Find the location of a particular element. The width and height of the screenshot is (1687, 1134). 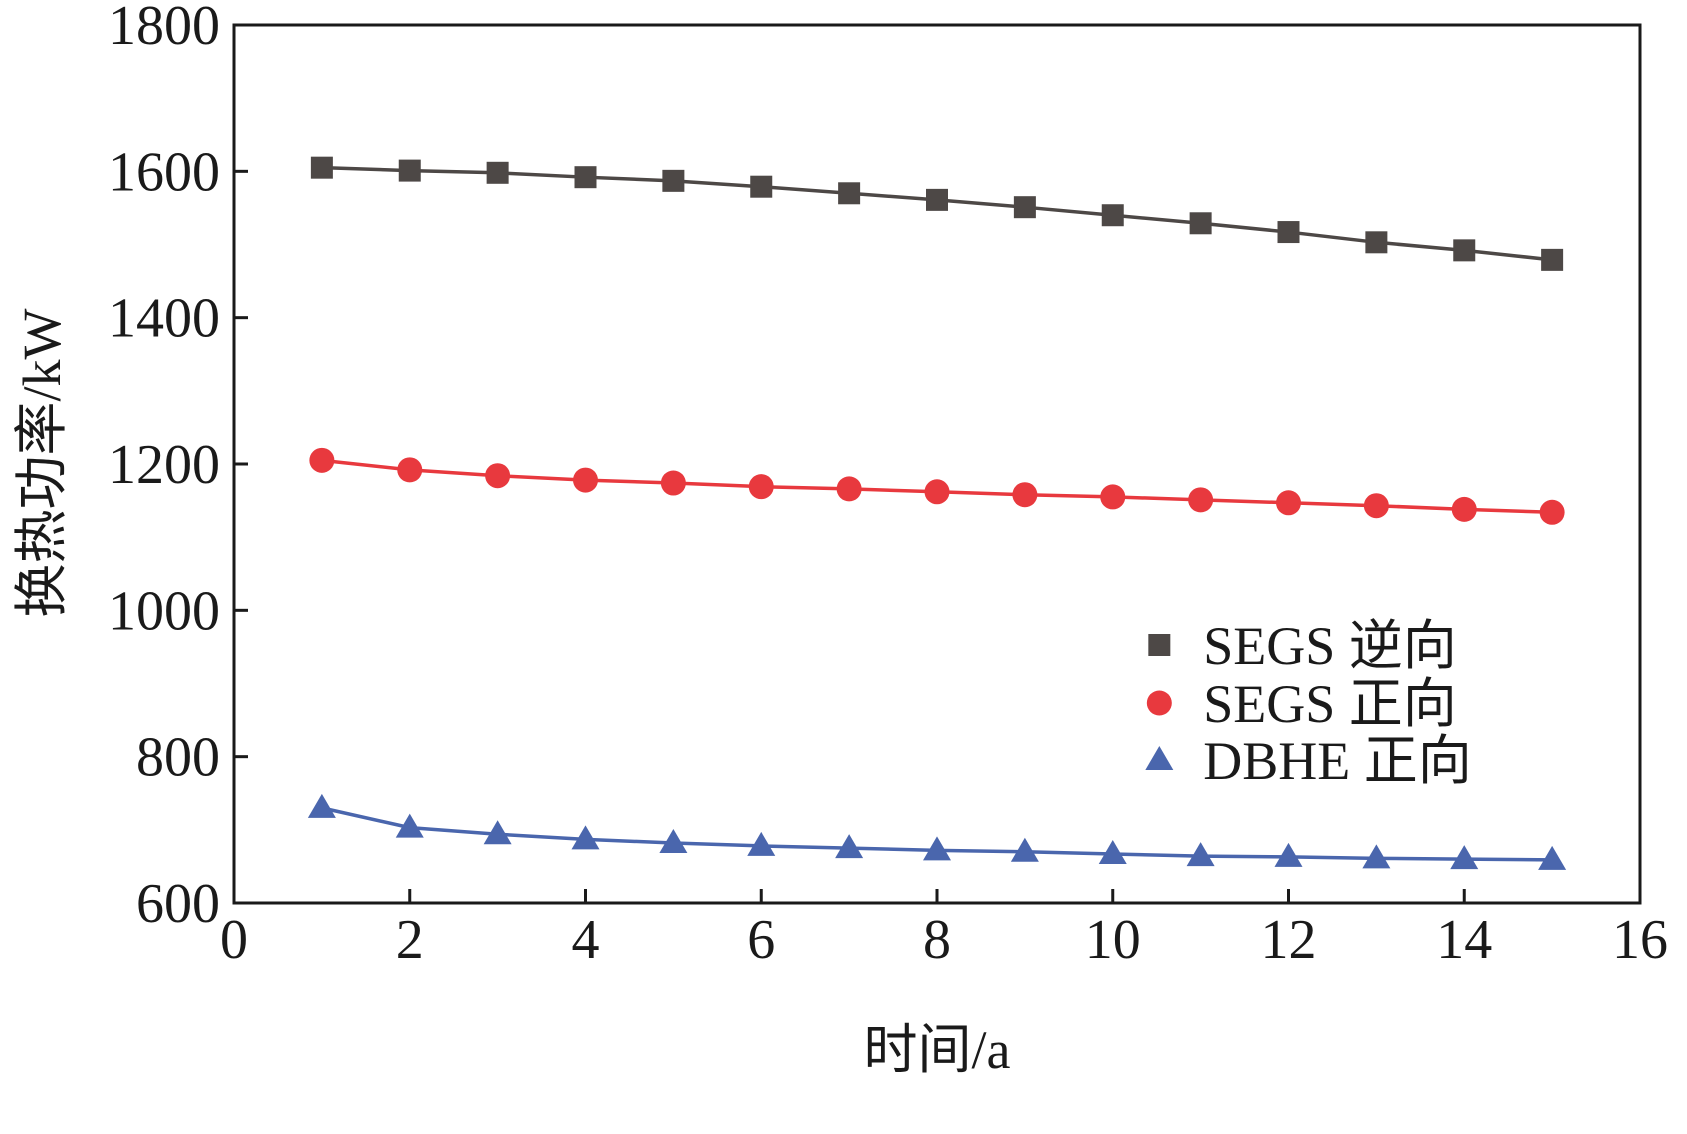

x-tick-label: 12 is located at coordinates (1289, 940).